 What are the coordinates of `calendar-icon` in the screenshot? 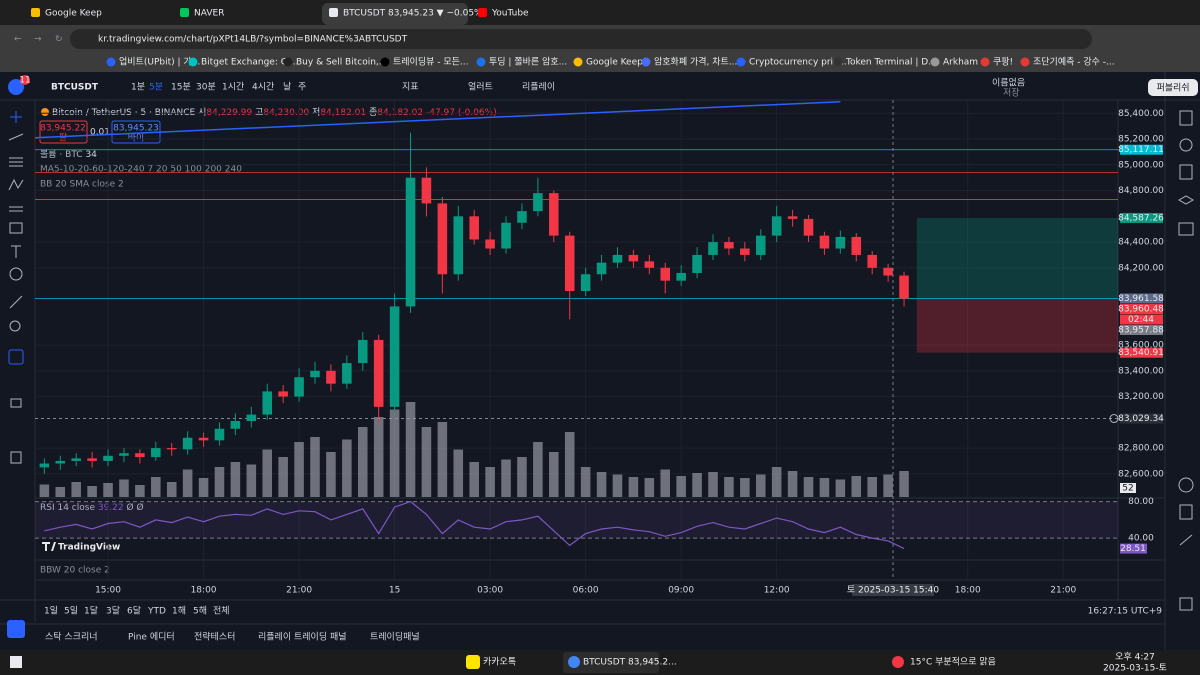 It's located at (1186, 512).